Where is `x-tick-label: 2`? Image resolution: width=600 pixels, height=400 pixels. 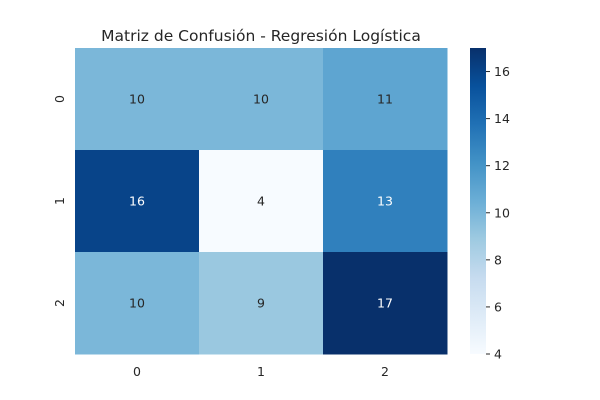 x-tick-label: 2 is located at coordinates (385, 371).